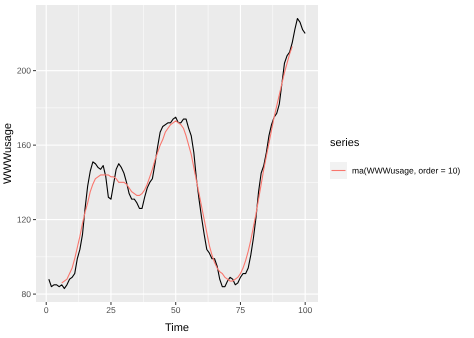 The height and width of the screenshot is (338, 474). What do you see at coordinates (24, 145) in the screenshot?
I see `y-tick-label: 160` at bounding box center [24, 145].